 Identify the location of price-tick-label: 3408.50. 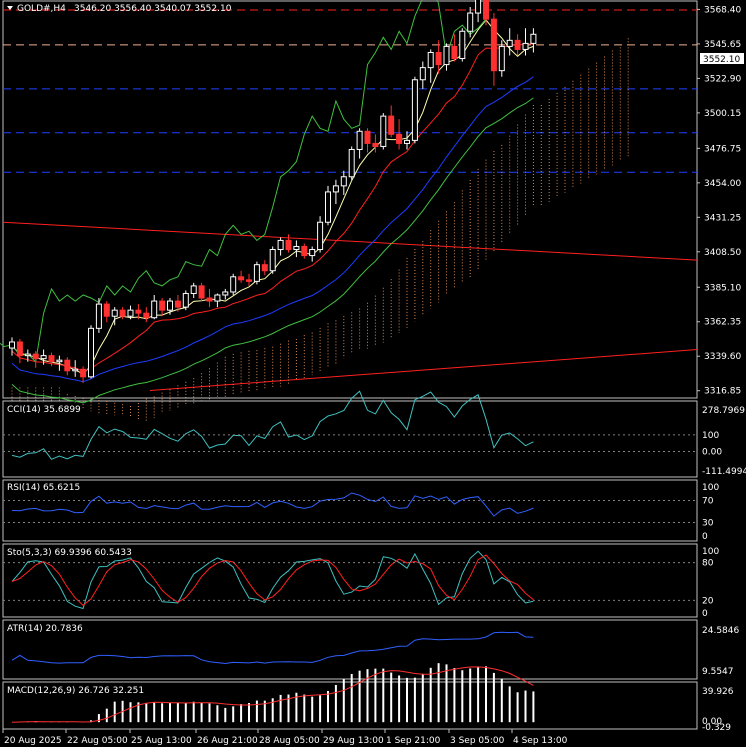
(722, 253).